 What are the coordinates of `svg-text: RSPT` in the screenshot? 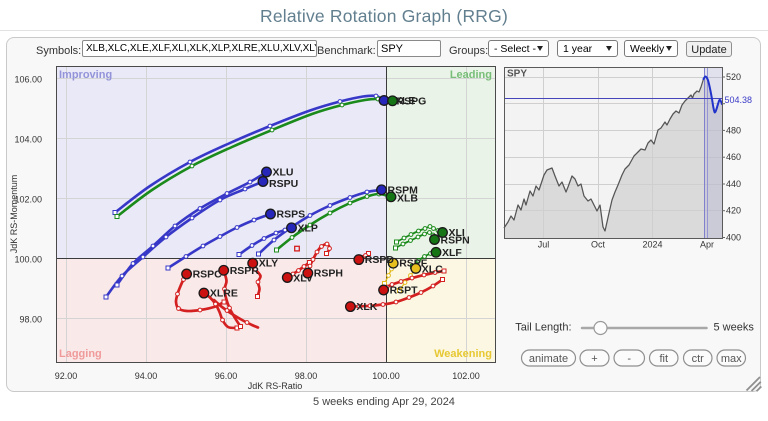 It's located at (404, 291).